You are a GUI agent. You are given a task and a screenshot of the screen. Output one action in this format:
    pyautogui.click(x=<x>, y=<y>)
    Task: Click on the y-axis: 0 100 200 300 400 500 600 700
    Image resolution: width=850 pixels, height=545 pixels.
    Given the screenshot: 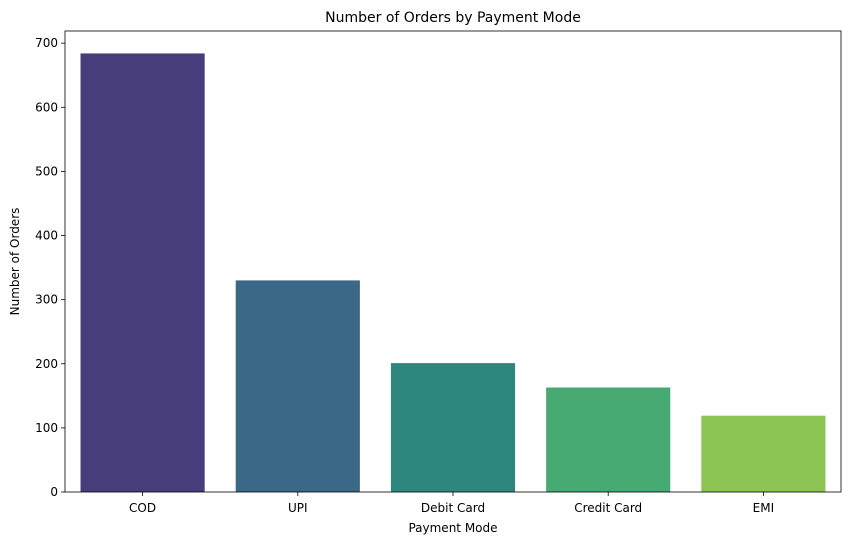 What is the action you would take?
    pyautogui.click(x=50, y=267)
    